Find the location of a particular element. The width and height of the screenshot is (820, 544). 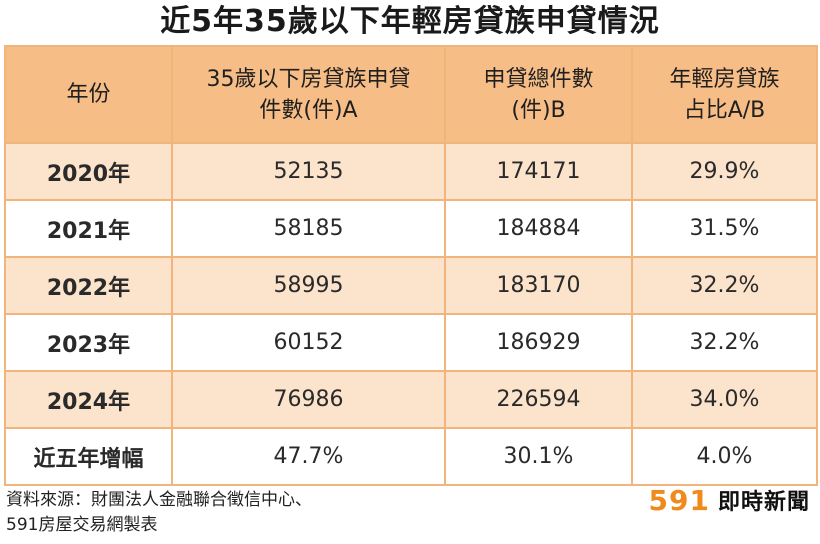

table-row: 2020年 52135 174171 29.9% is located at coordinates (411, 171).